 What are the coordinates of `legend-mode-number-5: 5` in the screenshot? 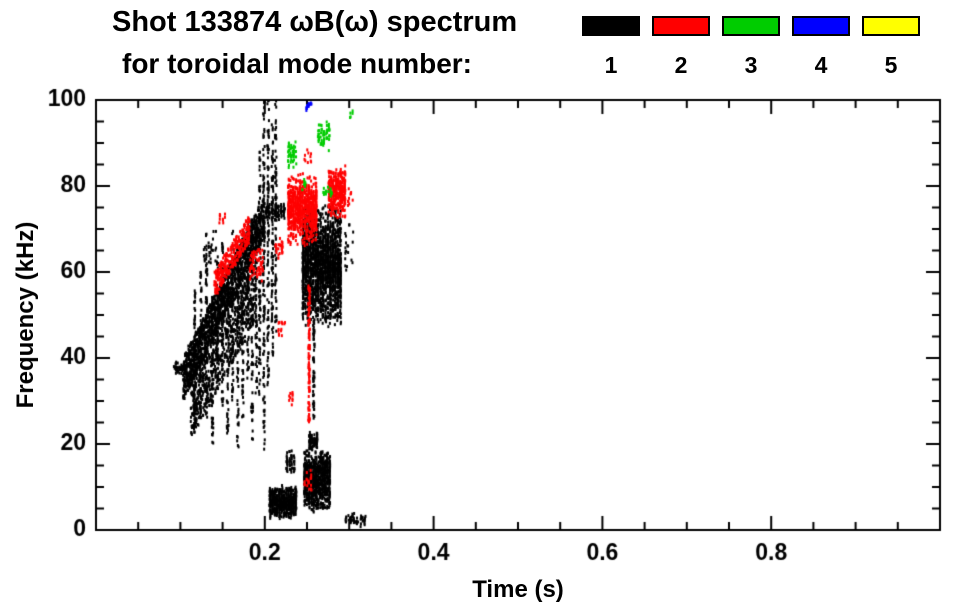 It's located at (891, 65).